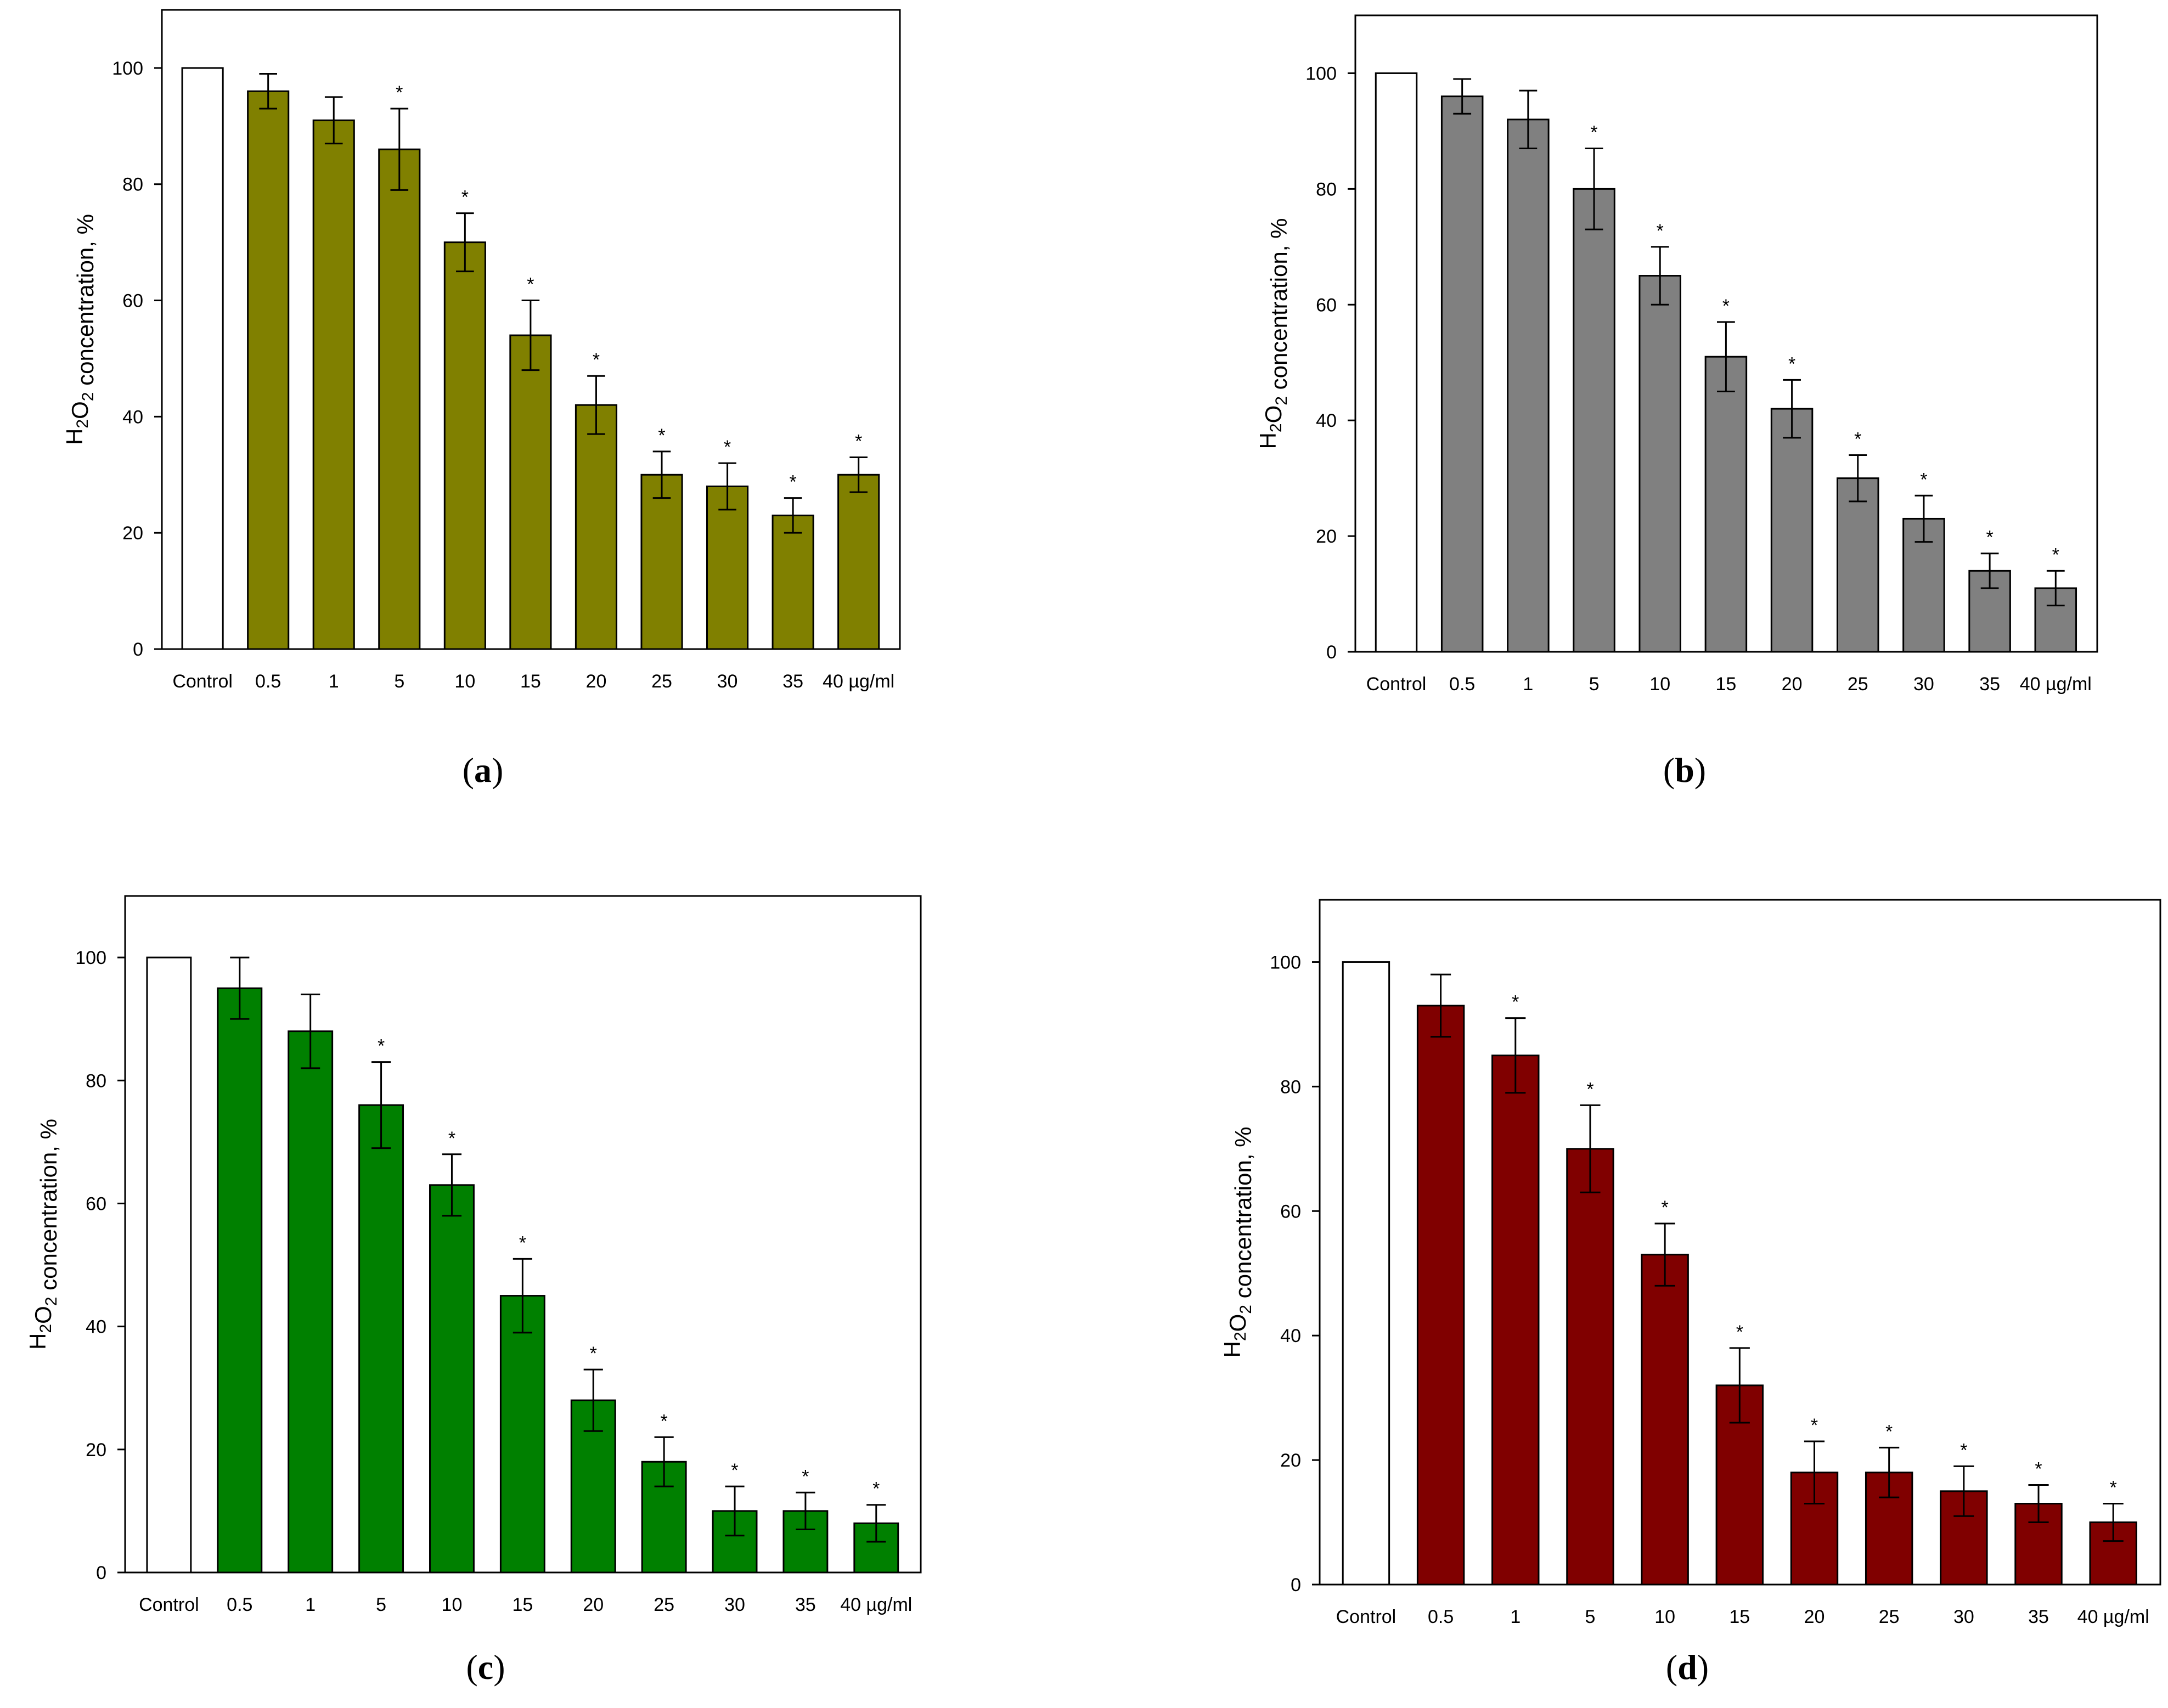 The width and height of the screenshot is (2168, 1708). Describe the element at coordinates (1685, 770) in the screenshot. I see `panel-label: (b)` at that location.